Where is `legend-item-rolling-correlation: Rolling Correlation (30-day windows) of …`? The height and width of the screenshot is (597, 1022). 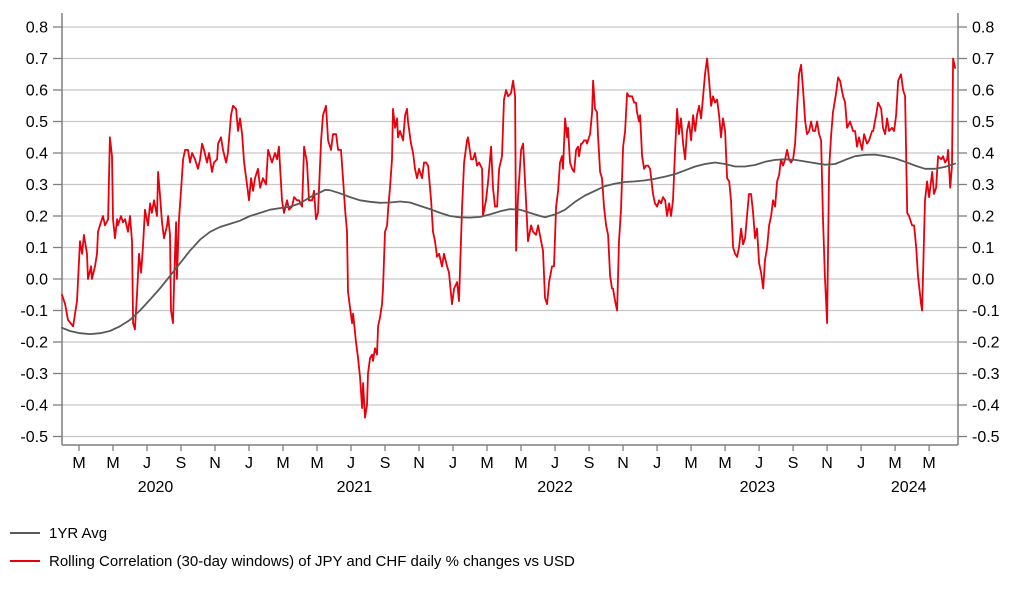
legend-item-rolling-correlation: Rolling Correlation (30-day windows) of … is located at coordinates (292, 561).